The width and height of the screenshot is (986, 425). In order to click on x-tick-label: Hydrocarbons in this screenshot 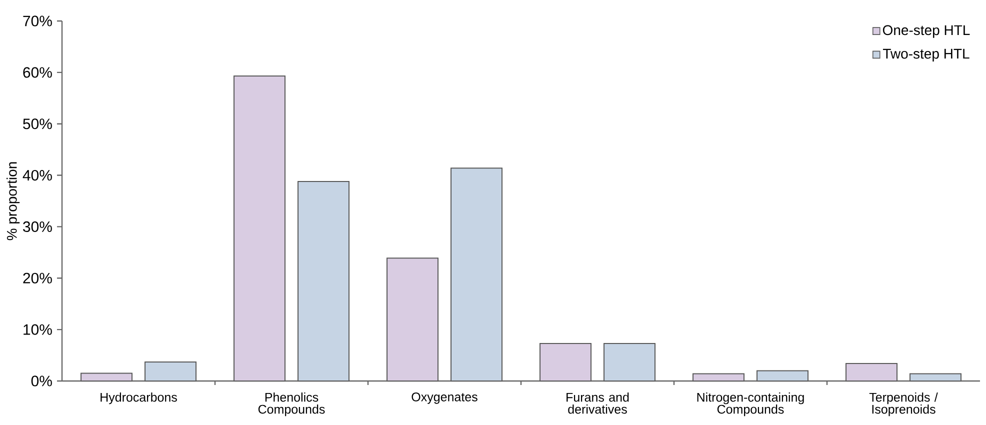, I will do `click(138, 398)`.